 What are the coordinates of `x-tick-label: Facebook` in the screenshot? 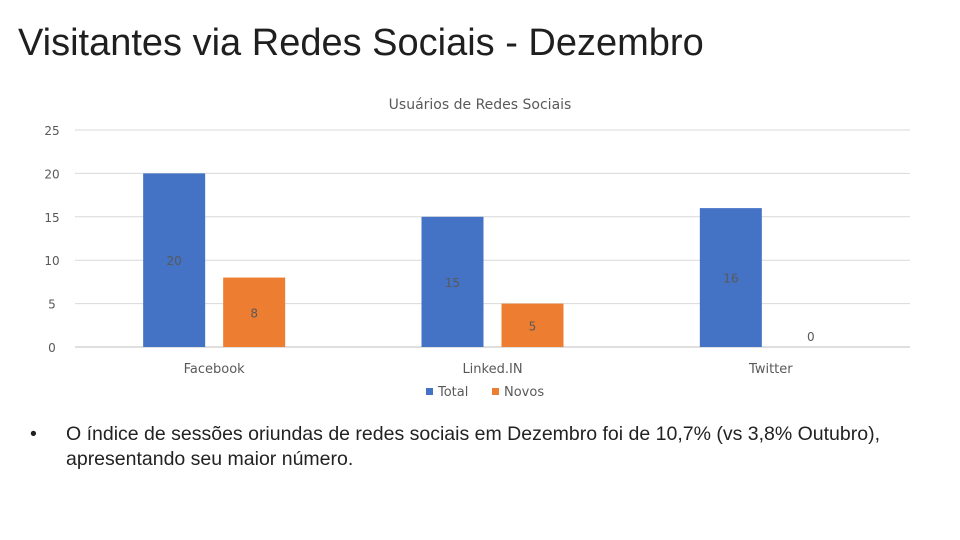 It's located at (215, 369).